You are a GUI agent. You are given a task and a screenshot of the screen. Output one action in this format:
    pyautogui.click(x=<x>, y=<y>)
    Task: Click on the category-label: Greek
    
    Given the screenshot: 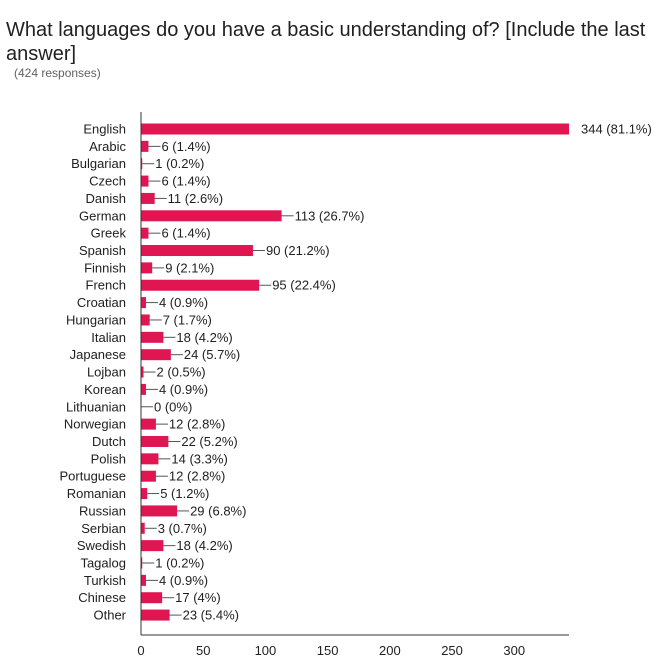 What is the action you would take?
    pyautogui.click(x=109, y=233)
    